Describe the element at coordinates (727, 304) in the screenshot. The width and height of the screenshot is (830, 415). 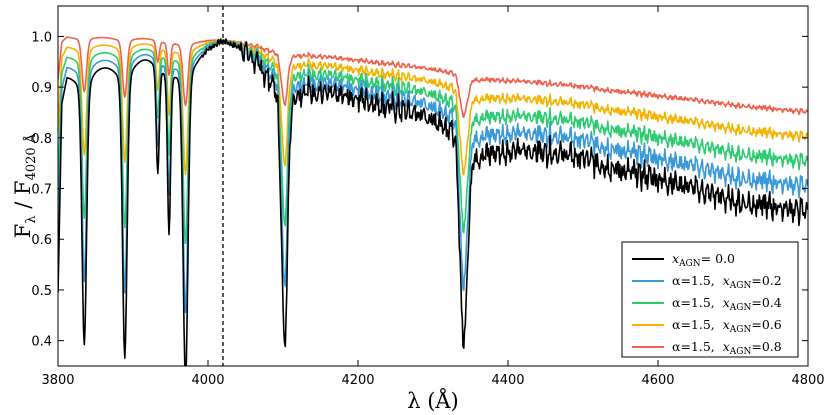
I see `legend-entry: α=1.5, xAGN=0.4` at that location.